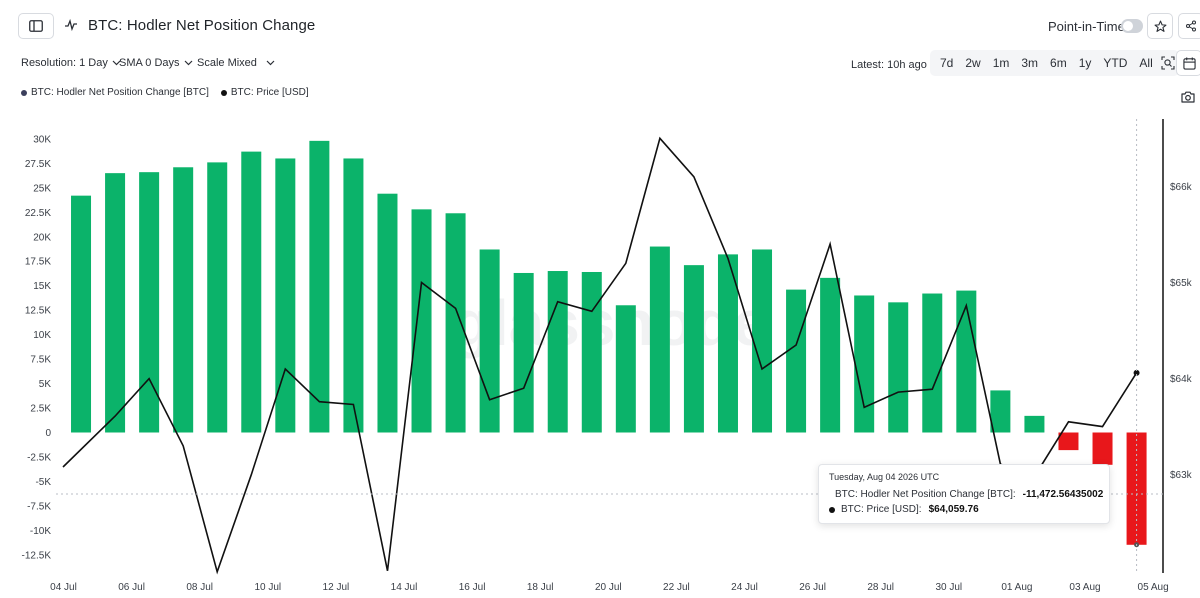 This screenshot has height=598, width=1200. I want to click on legend-item-price: BTC: Price [USD], so click(264, 92).